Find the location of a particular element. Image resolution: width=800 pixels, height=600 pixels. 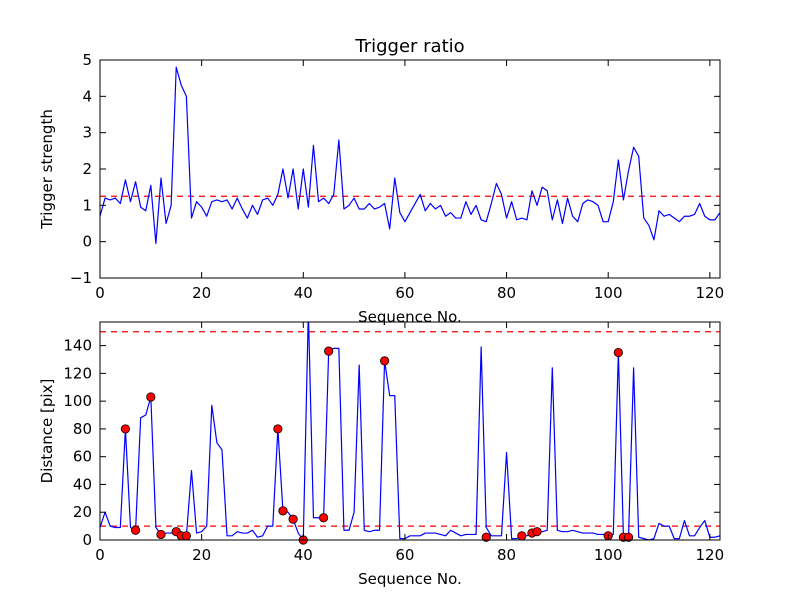

distance-x-axis-label: Sequence No. is located at coordinates (410, 579).